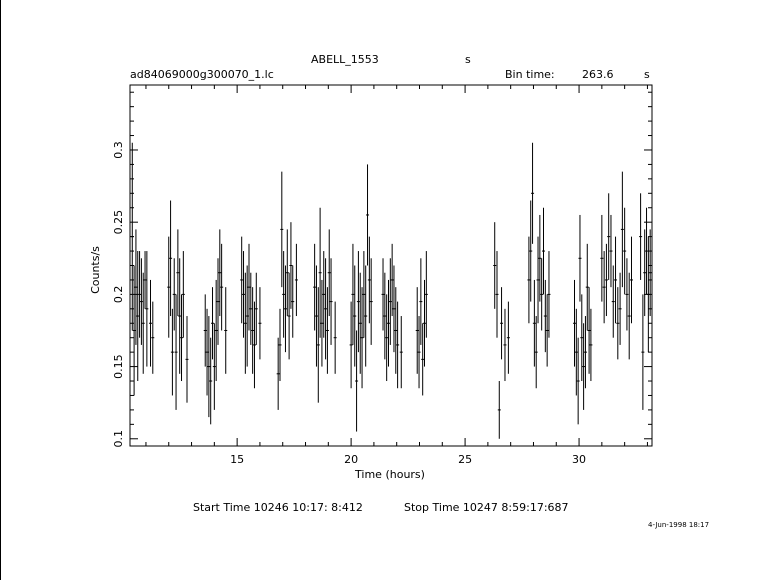  Describe the element at coordinates (0, 290) in the screenshot. I see `window-left-edge` at that location.